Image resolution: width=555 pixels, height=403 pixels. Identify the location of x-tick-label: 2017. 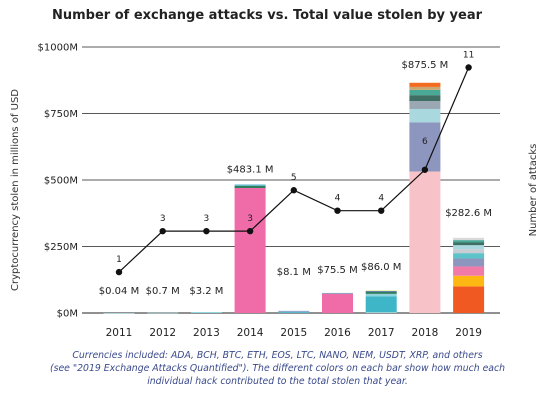
(381, 333).